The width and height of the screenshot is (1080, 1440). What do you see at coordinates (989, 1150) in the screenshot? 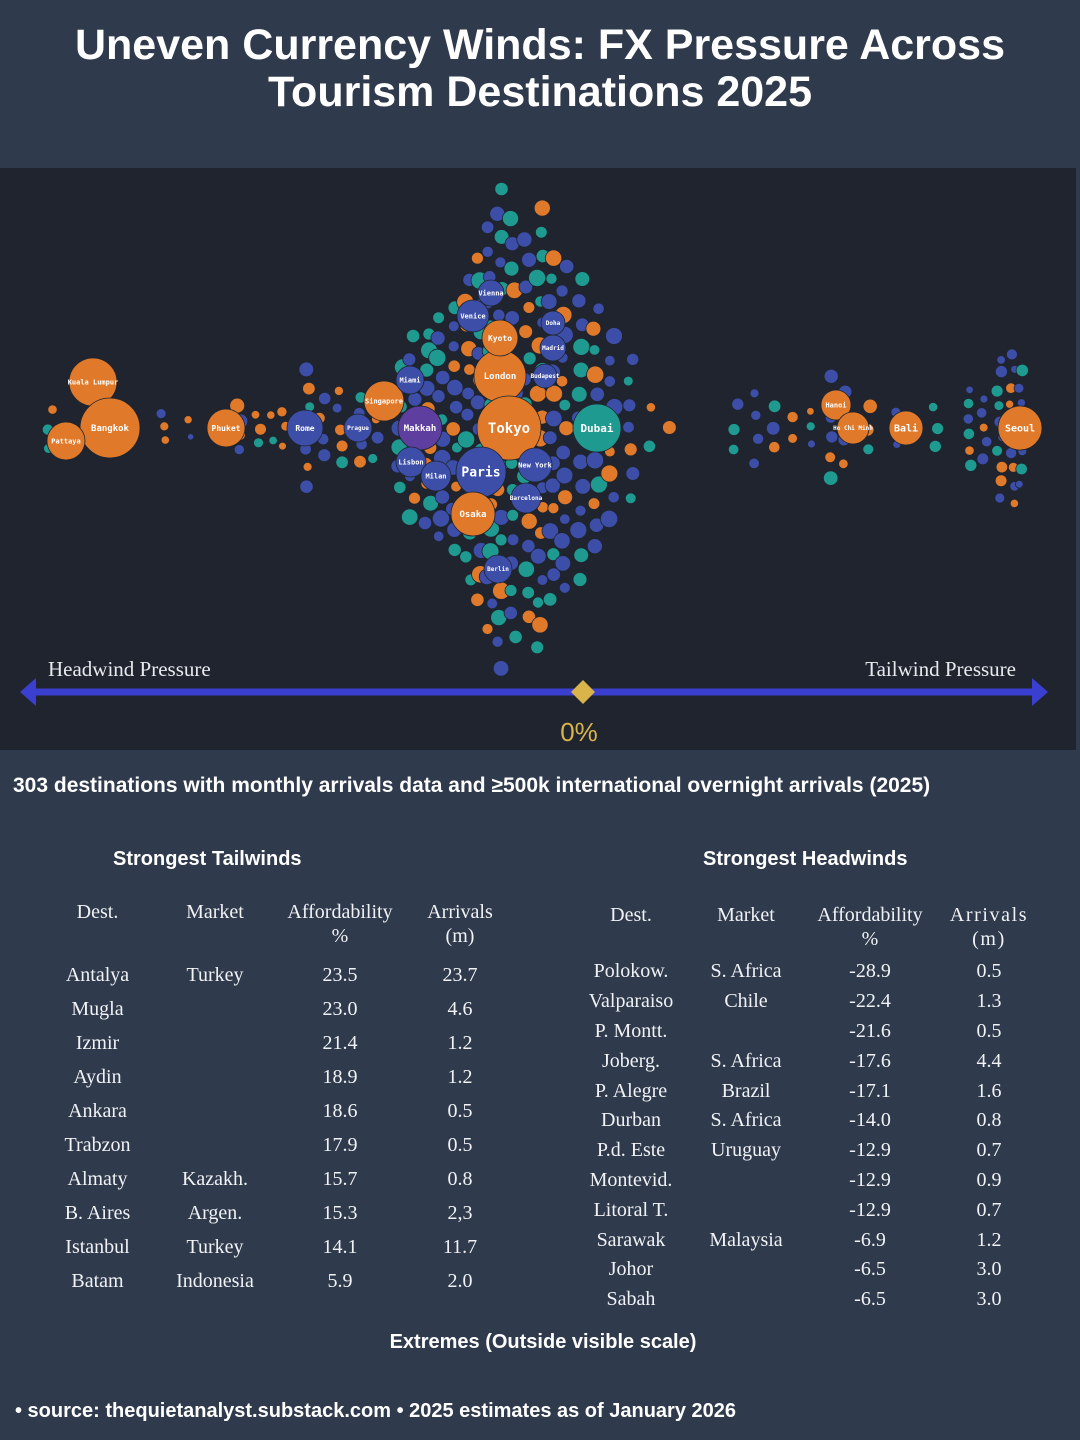
I see `arrivals-cell: 0.7` at bounding box center [989, 1150].